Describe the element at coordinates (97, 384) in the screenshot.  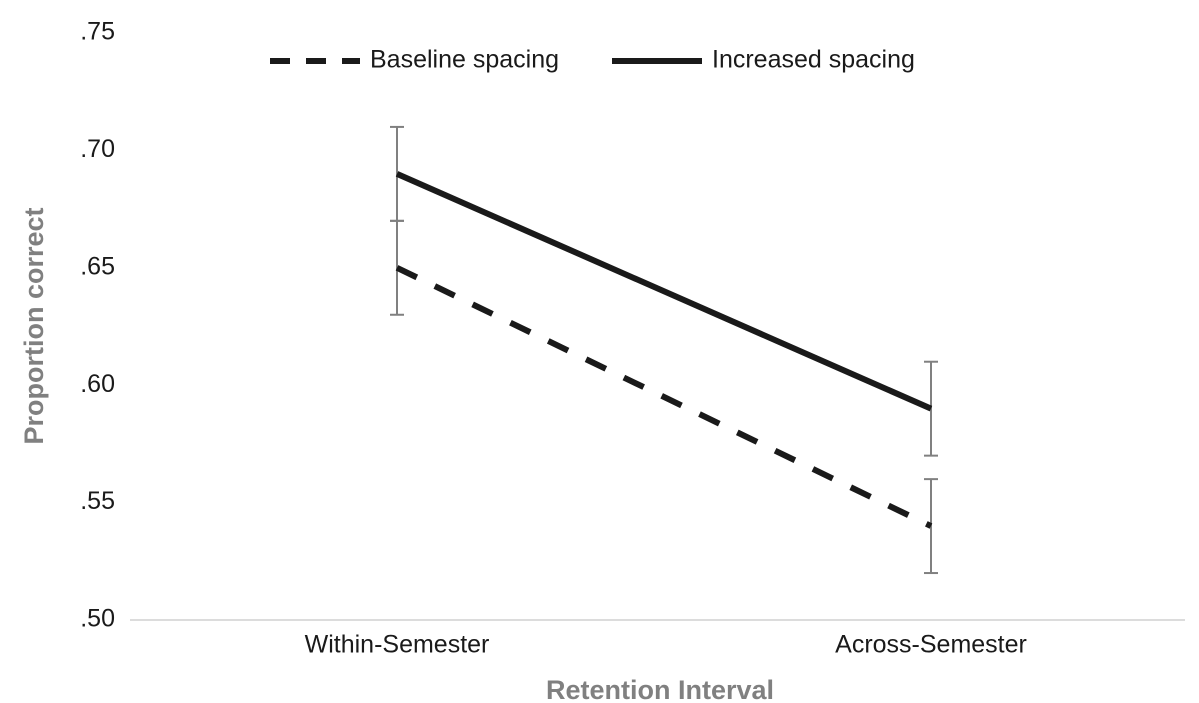
I see `y-tick-label: .60` at that location.